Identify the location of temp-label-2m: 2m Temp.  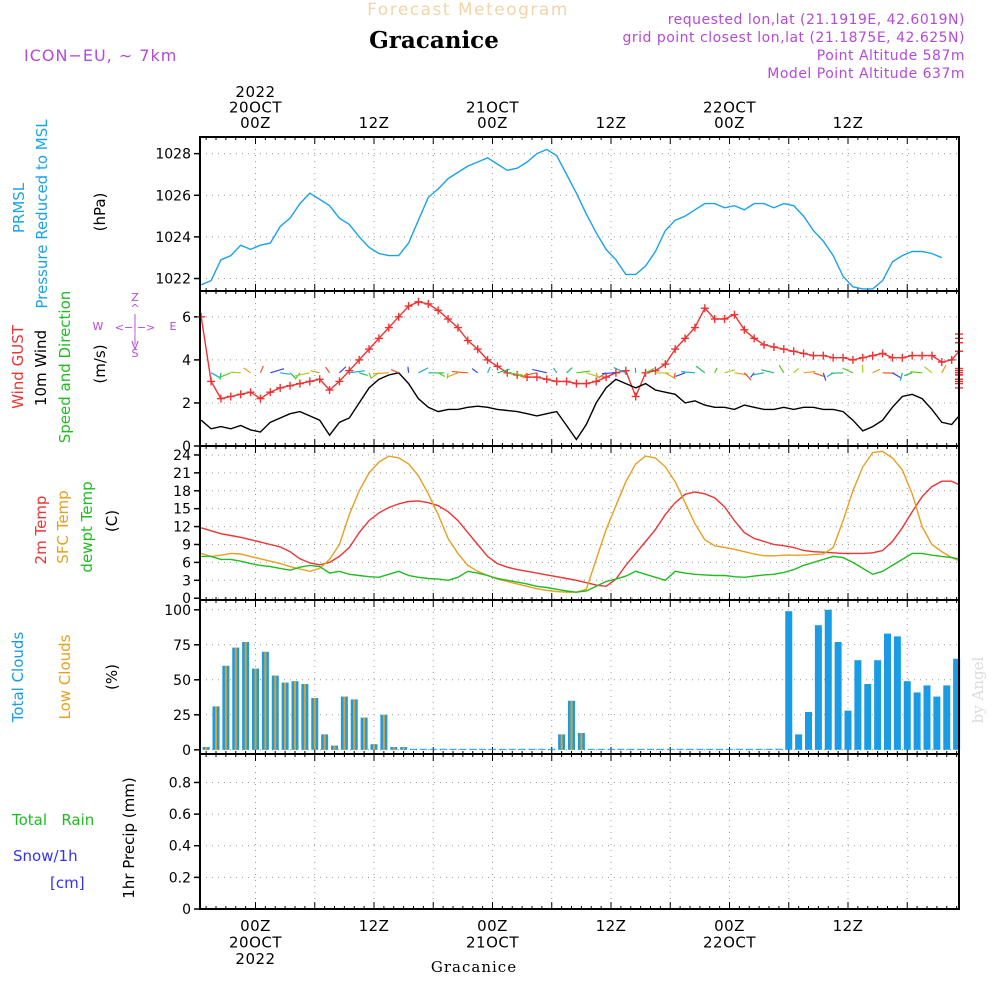
(41, 530).